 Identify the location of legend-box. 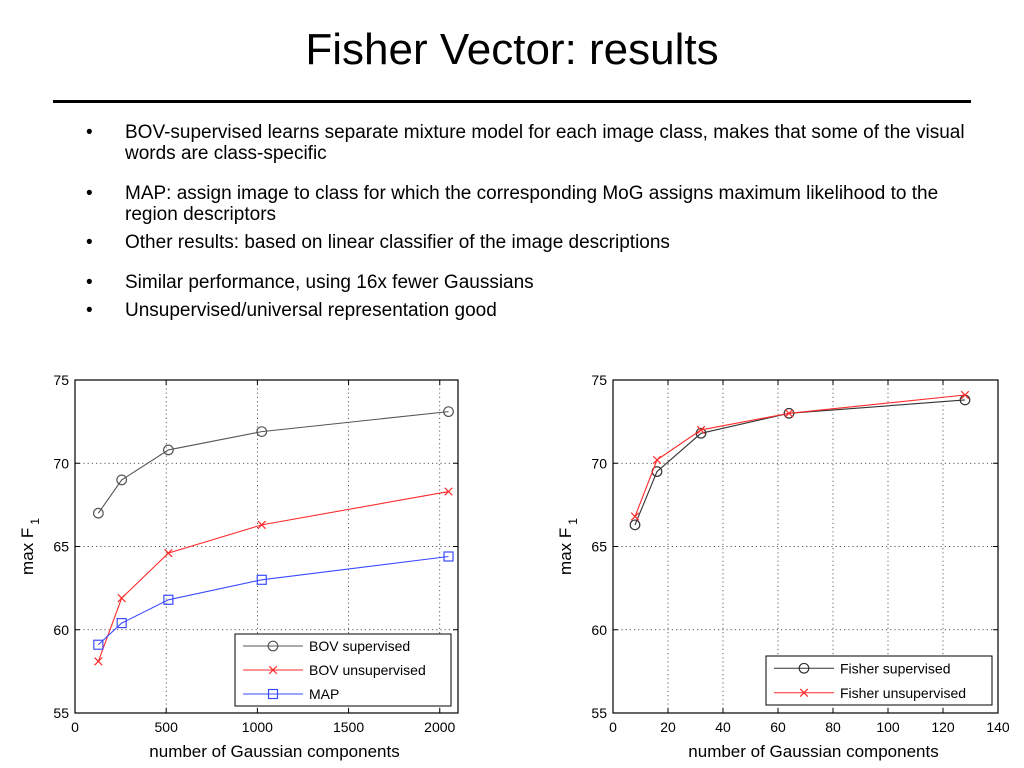
(879, 680).